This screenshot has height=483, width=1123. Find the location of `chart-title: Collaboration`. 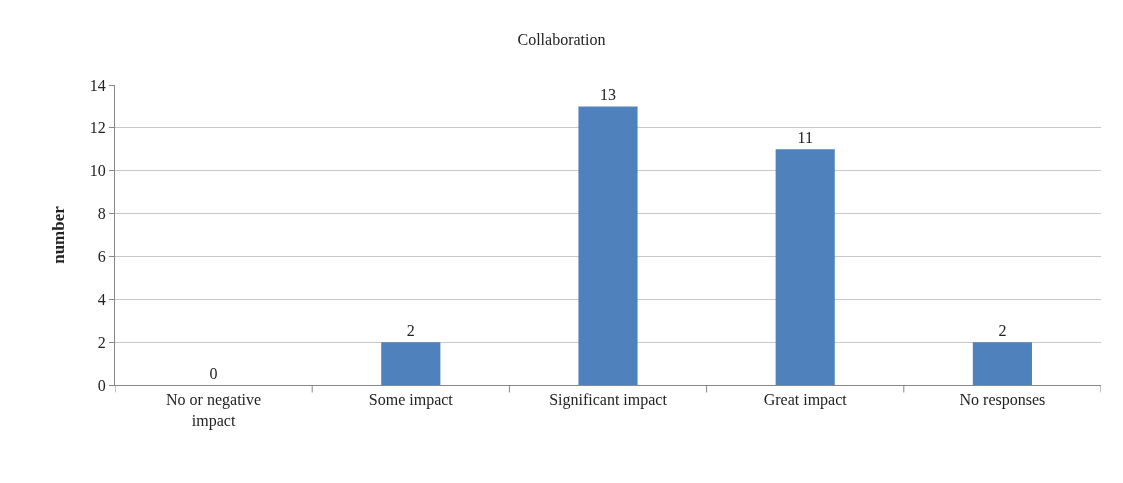

chart-title: Collaboration is located at coordinates (561, 40).